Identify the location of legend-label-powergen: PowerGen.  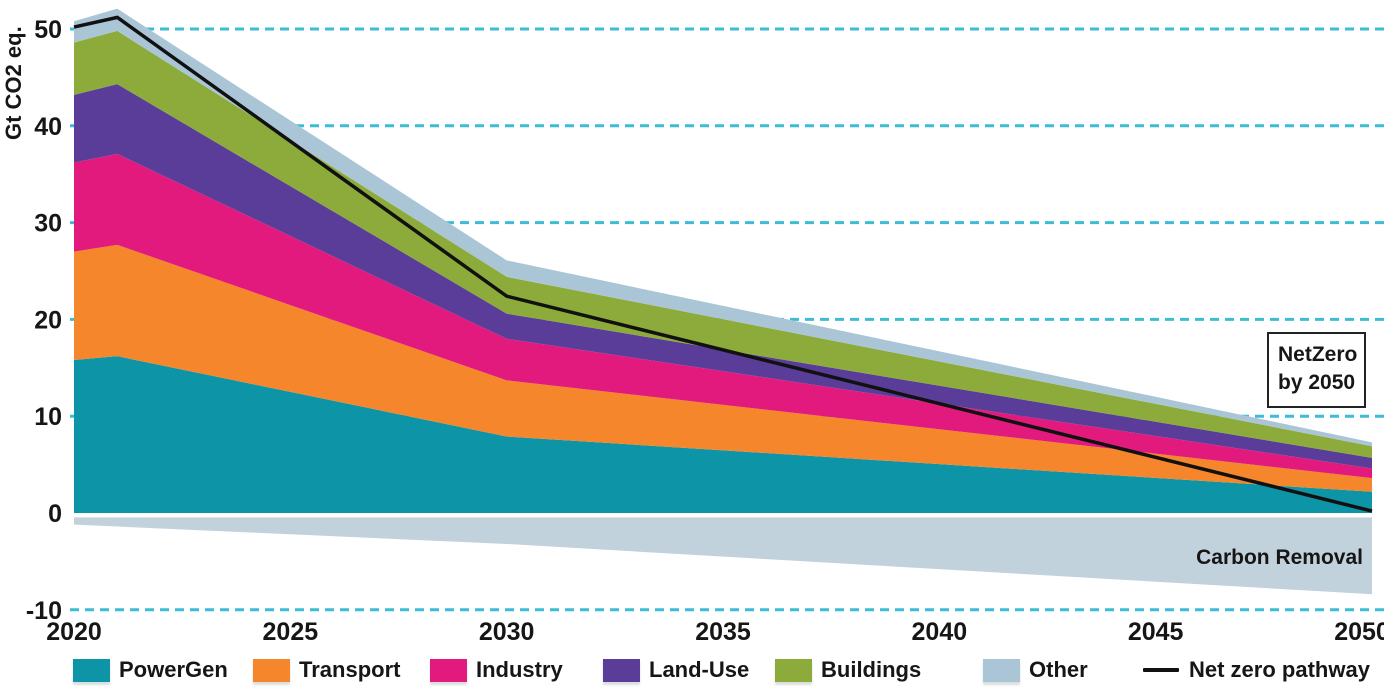
(173, 669).